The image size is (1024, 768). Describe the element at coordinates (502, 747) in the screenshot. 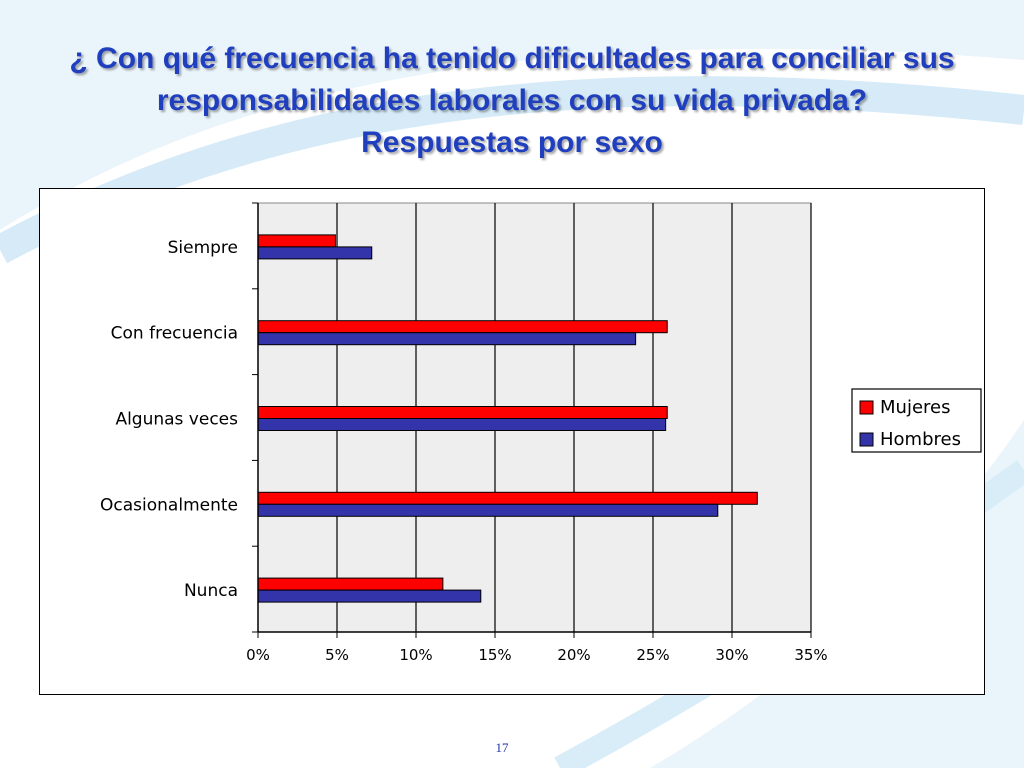

I see `page-number: 17` at that location.